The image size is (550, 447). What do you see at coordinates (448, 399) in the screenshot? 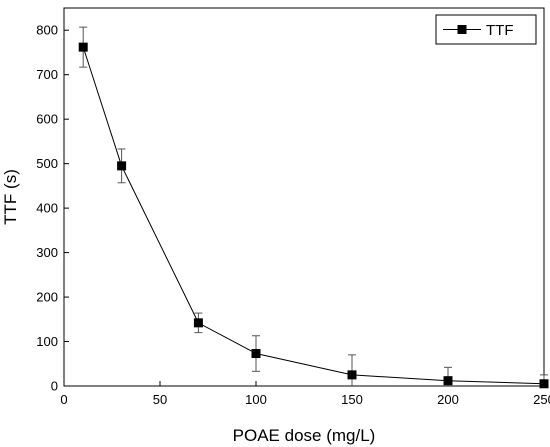
I see `x-tick-label: 200` at bounding box center [448, 399].